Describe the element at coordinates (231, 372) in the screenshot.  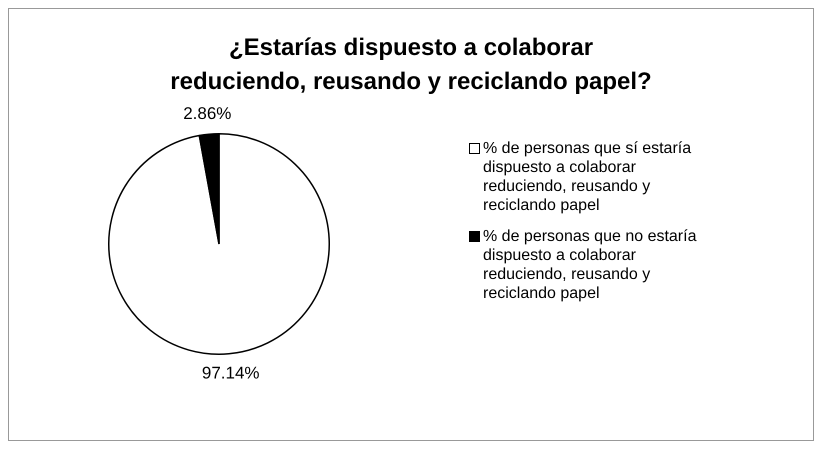
I see `data-label: 97.14%` at that location.